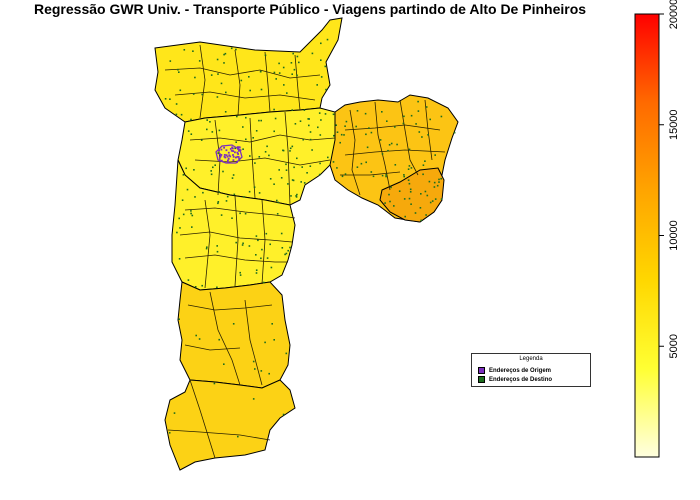 The image size is (700, 500). I want to click on color-scale-bar: 5000 10000 15000 20000, so click(657, 229).